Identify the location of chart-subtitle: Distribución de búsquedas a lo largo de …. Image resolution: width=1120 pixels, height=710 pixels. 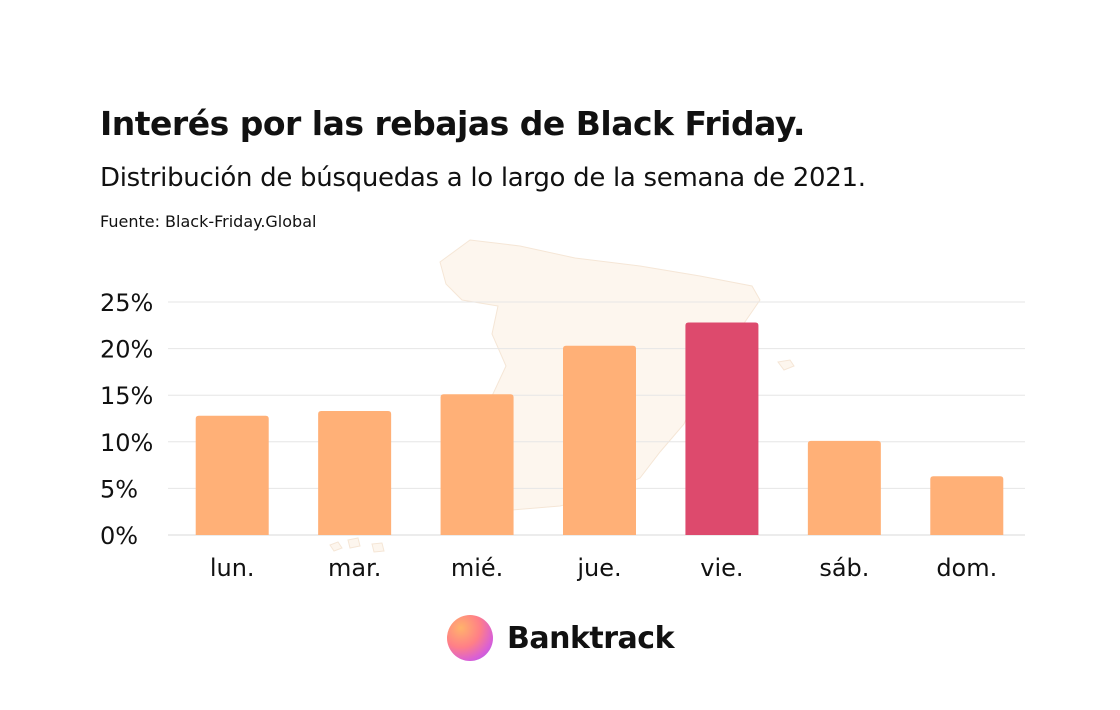
(483, 178).